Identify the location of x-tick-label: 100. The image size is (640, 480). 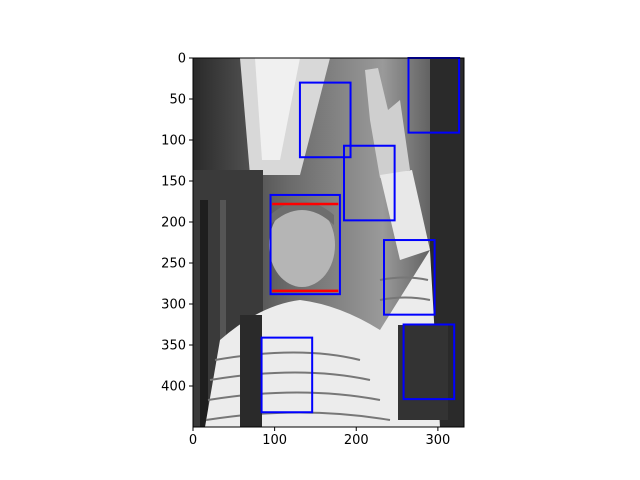
(274, 440).